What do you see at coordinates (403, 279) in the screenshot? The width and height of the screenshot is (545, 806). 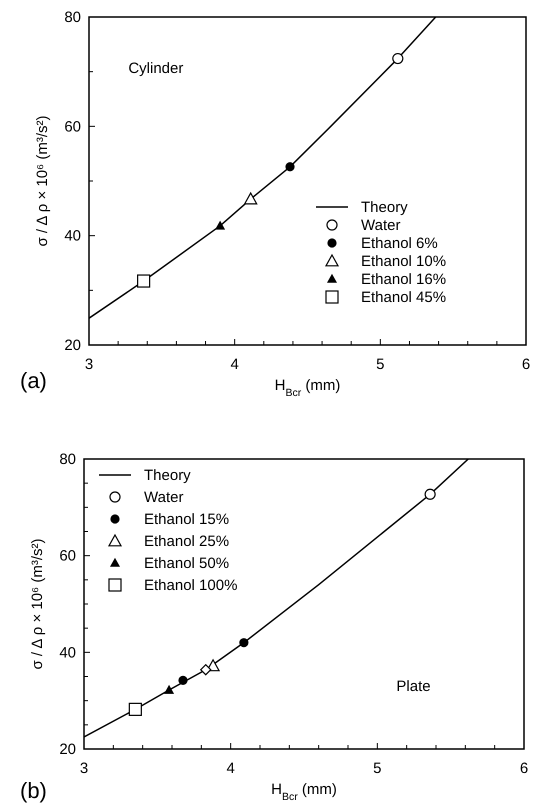 I see `legend-label: Ethanol 16%` at bounding box center [403, 279].